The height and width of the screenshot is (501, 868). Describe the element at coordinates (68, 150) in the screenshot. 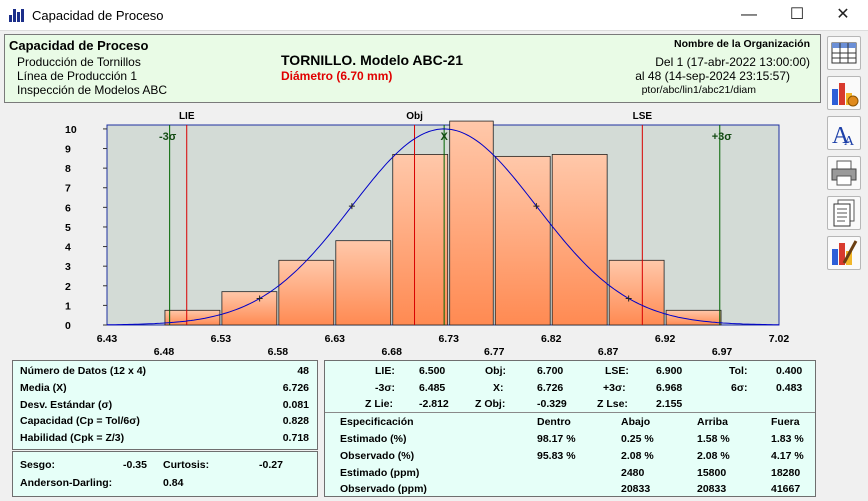

I see `y-tick-label: 9` at that location.